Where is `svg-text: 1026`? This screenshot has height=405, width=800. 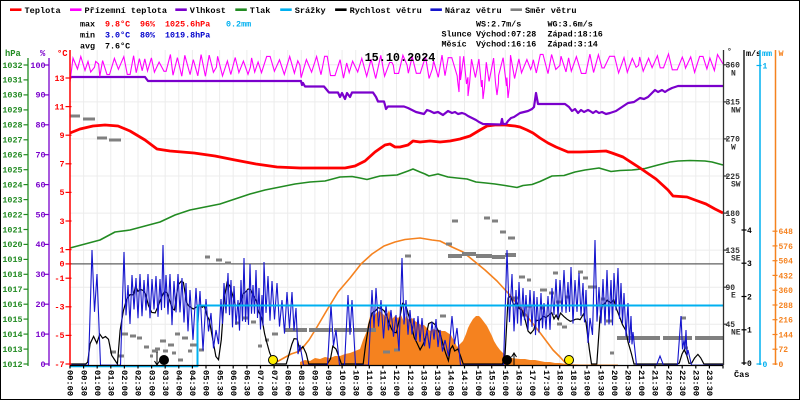
svg-text: 1026 is located at coordinates (12, 156).